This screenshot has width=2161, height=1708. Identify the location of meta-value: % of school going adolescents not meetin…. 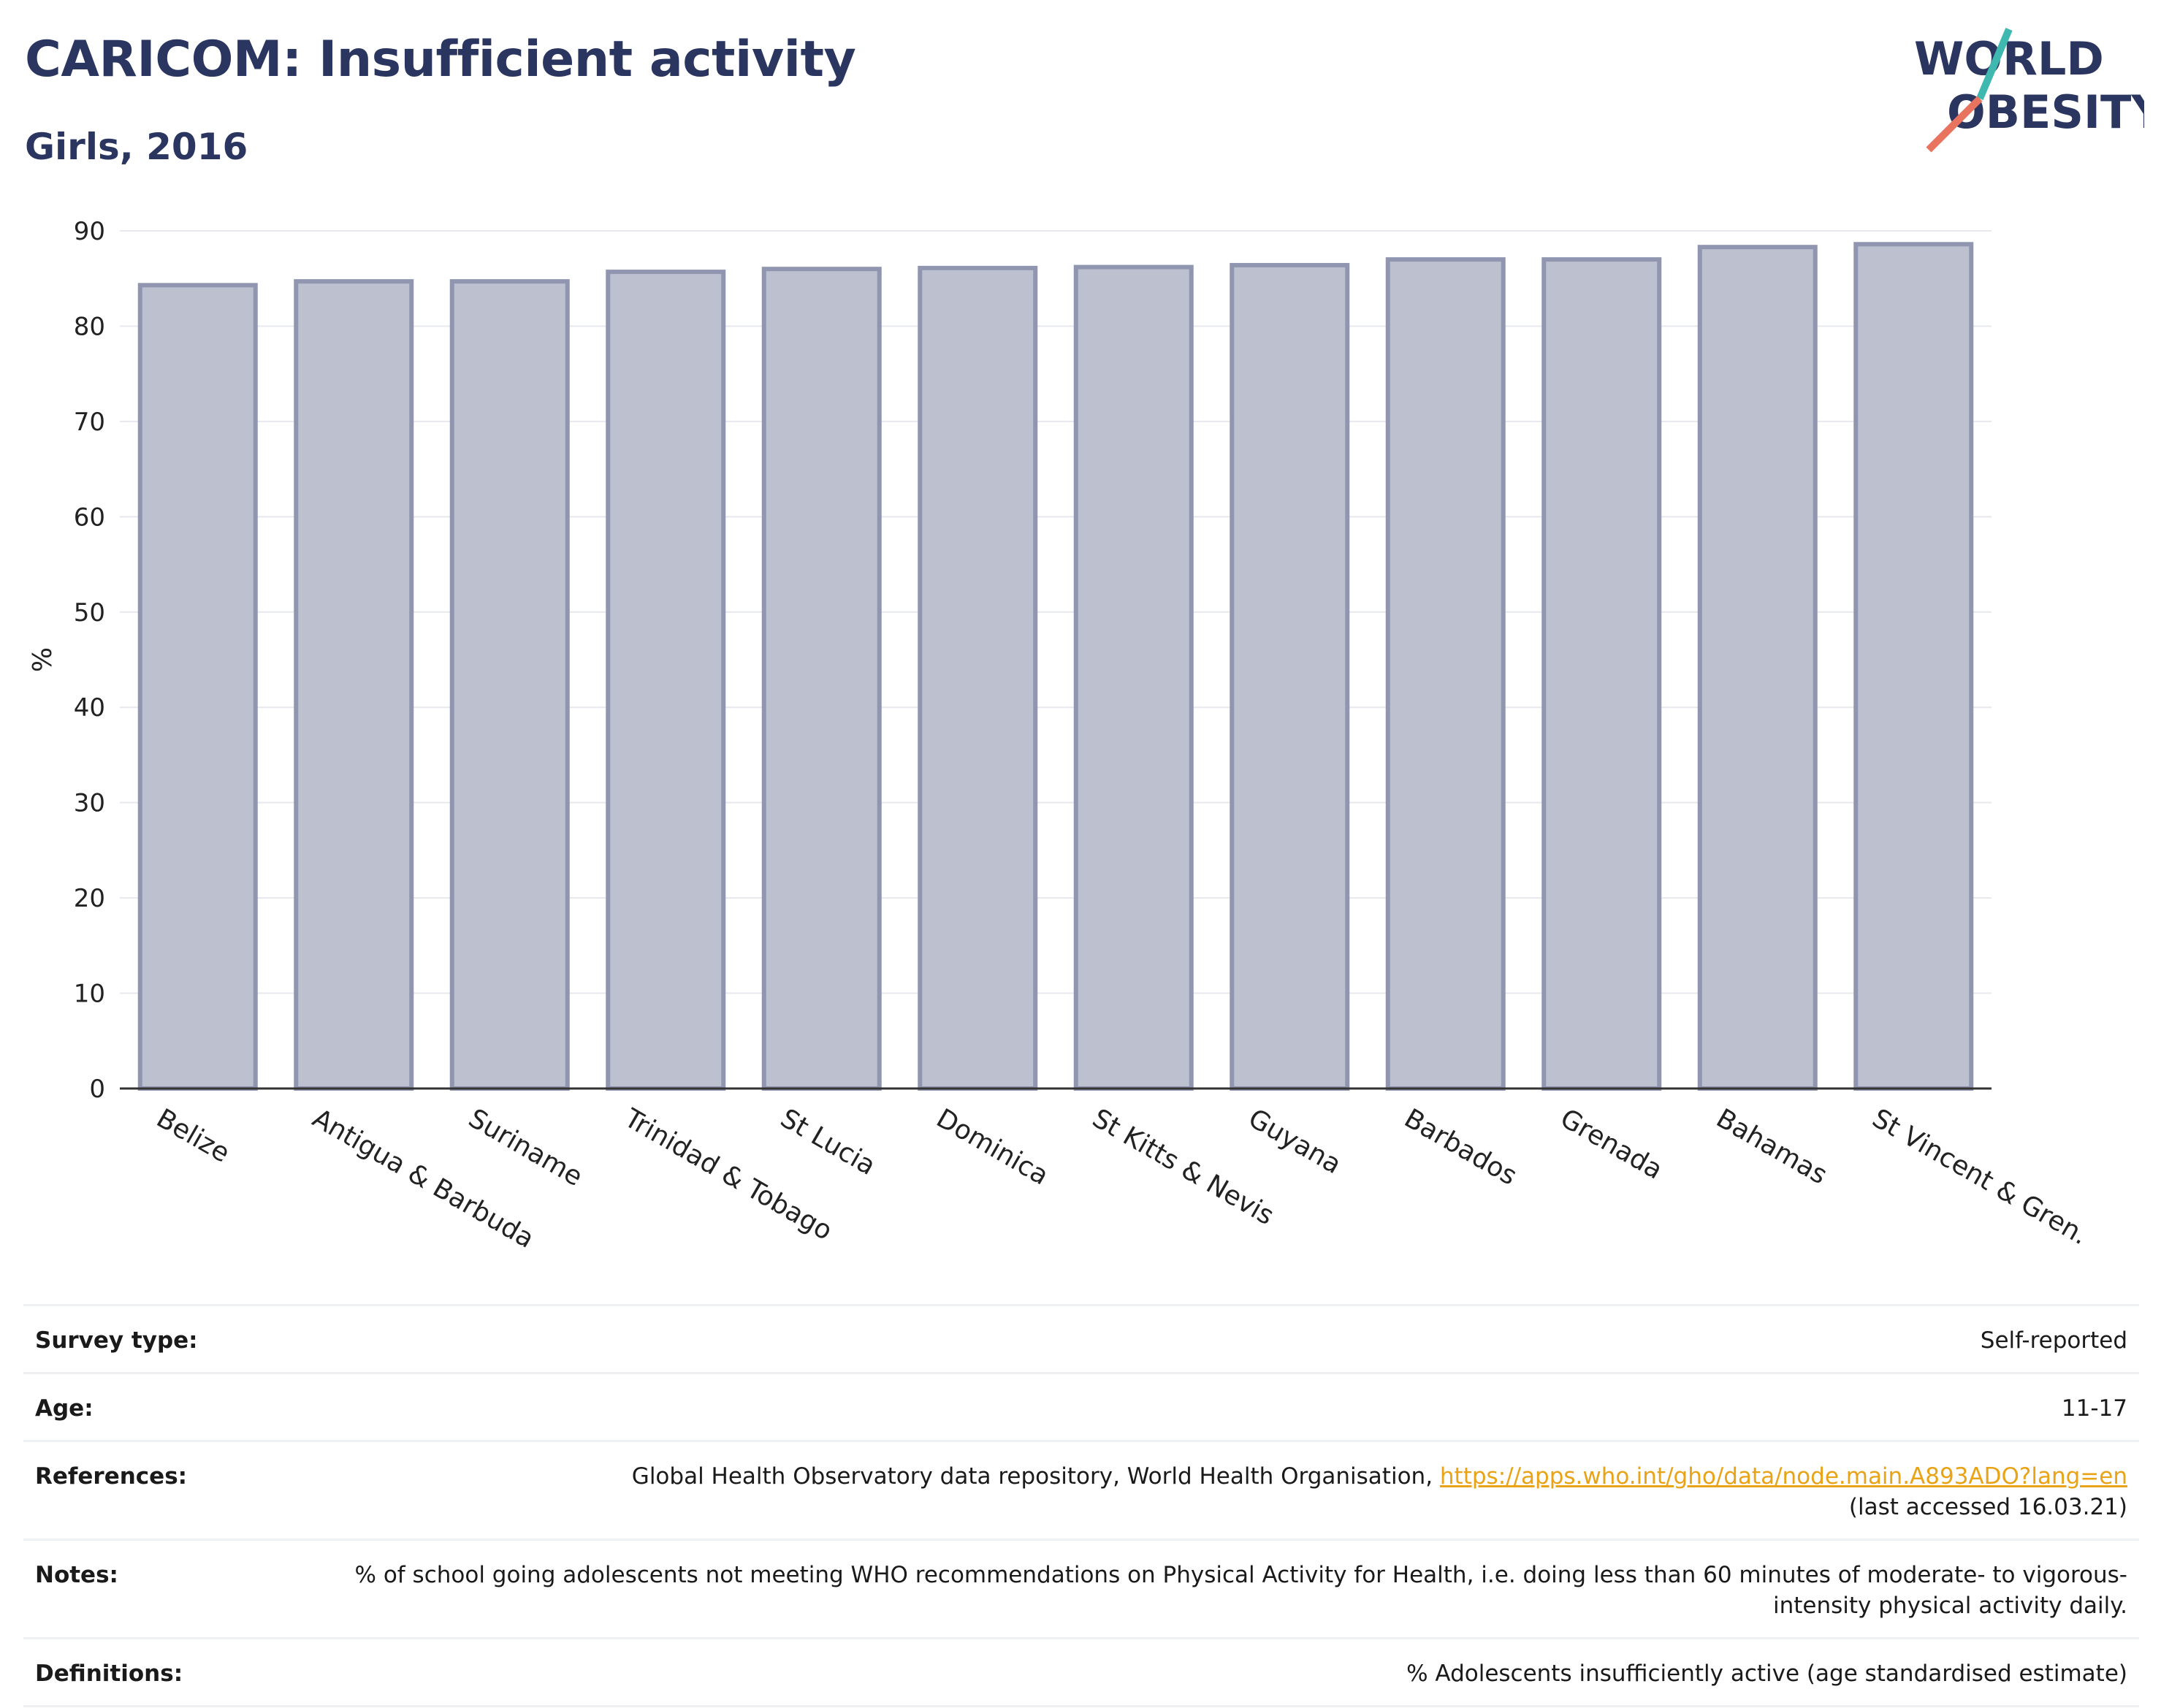
(1240, 1590).